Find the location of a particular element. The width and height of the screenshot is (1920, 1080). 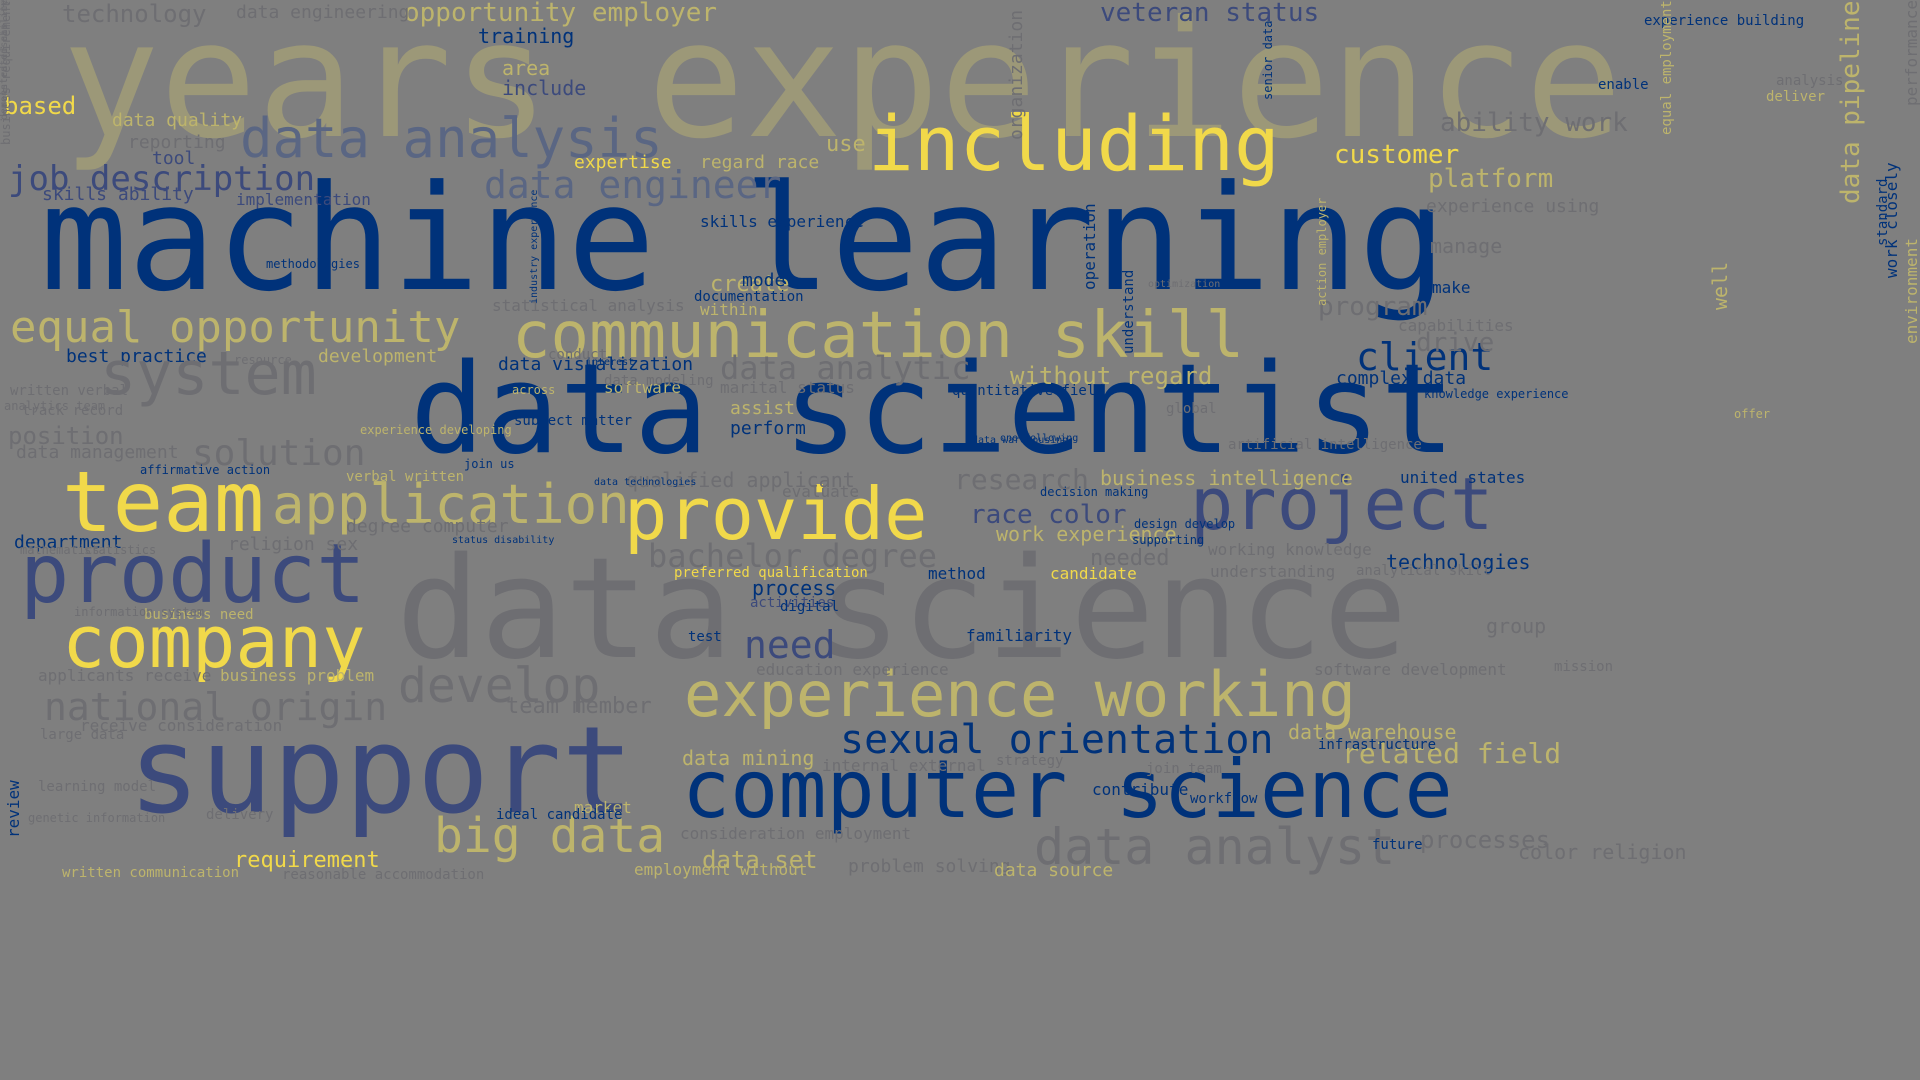

word-support: support is located at coordinates (381, 771).